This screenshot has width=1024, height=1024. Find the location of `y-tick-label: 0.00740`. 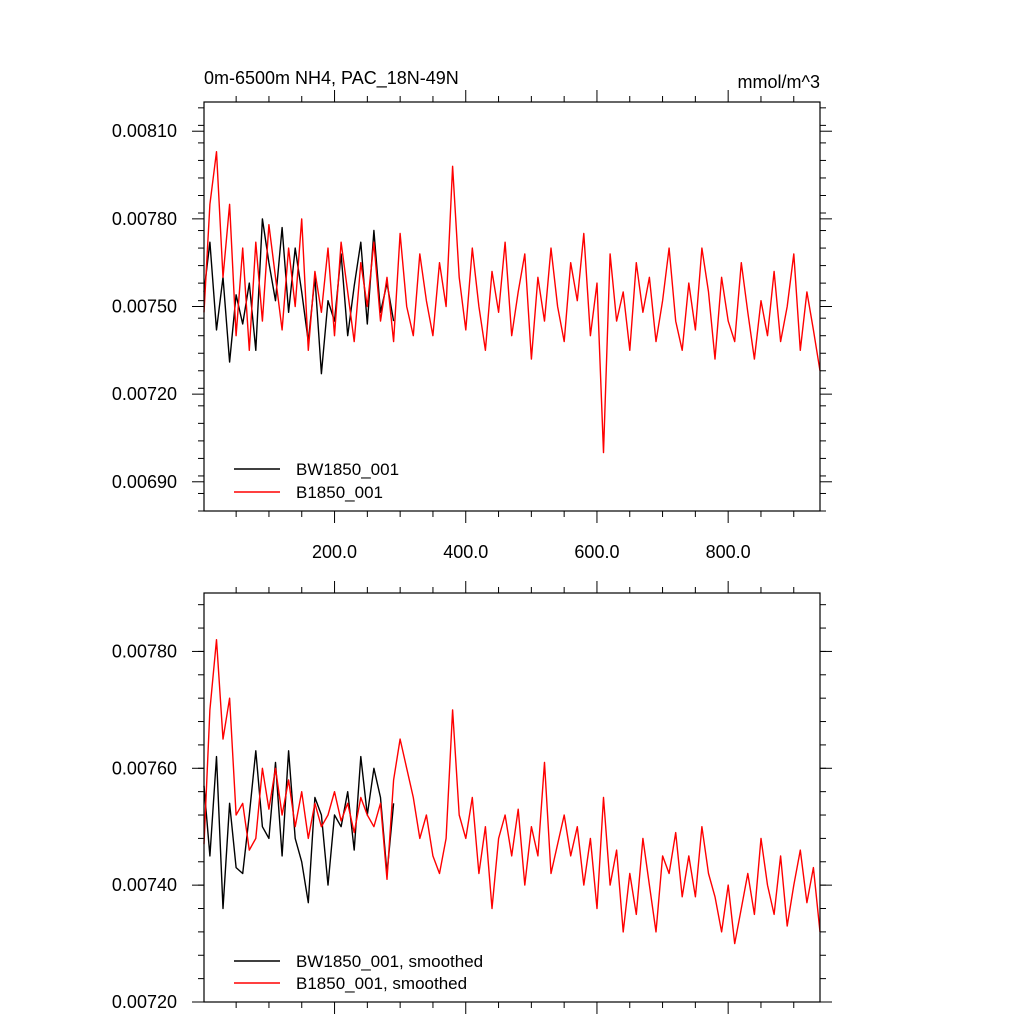

y-tick-label: 0.00740 is located at coordinates (144, 885).